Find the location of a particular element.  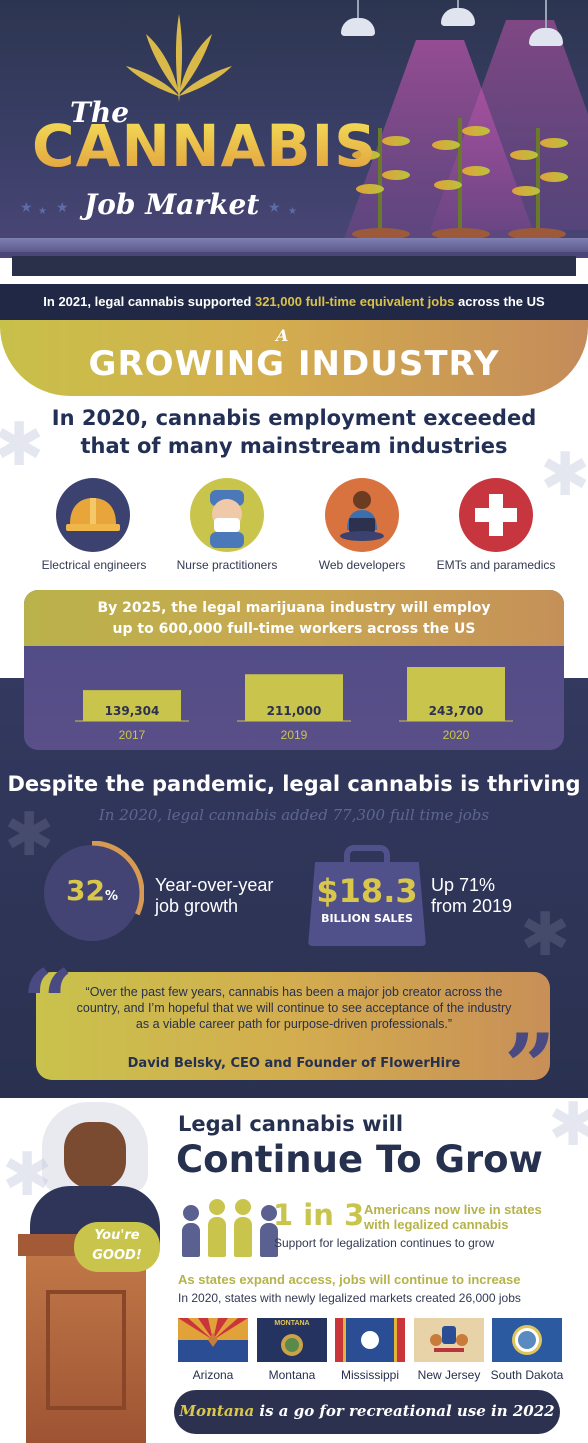

bar-category-label: 2020 is located at coordinates (456, 735).